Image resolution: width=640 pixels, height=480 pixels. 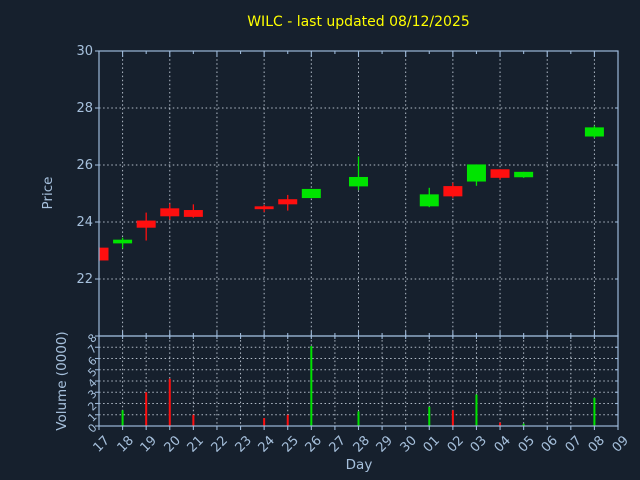 I want to click on price-tick-label: 22, so click(x=84, y=279).